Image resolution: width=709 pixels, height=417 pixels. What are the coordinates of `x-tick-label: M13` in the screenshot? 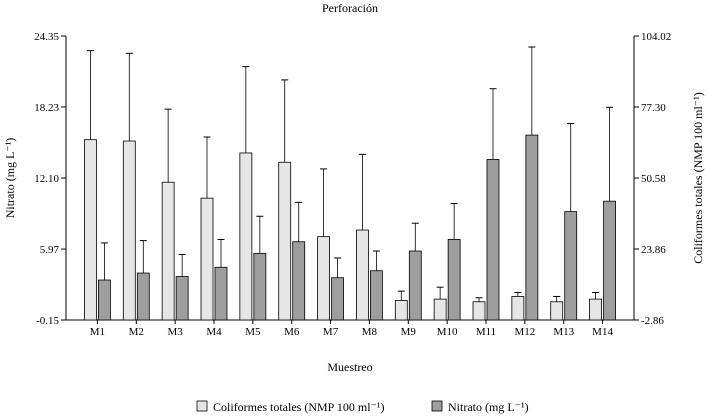 It's located at (563, 332).